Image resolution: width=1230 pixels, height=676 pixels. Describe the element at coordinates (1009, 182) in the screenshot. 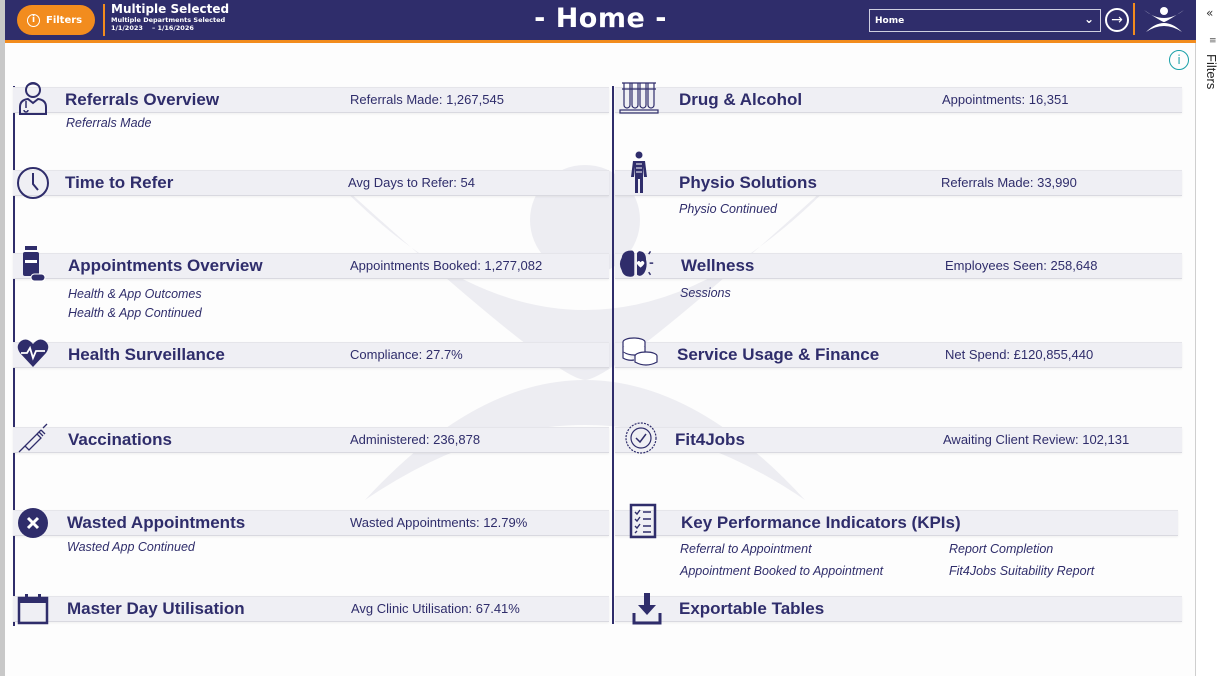

I see `tile-metric: Referrals Made: 33,990` at that location.